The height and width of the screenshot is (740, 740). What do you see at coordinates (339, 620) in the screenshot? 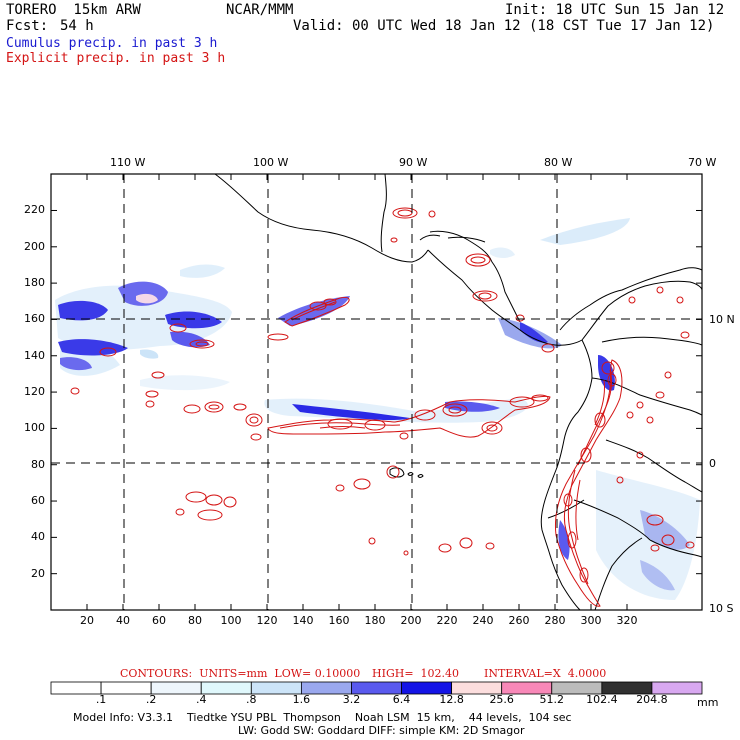
I see `x-tick-label: 160` at bounding box center [339, 620].